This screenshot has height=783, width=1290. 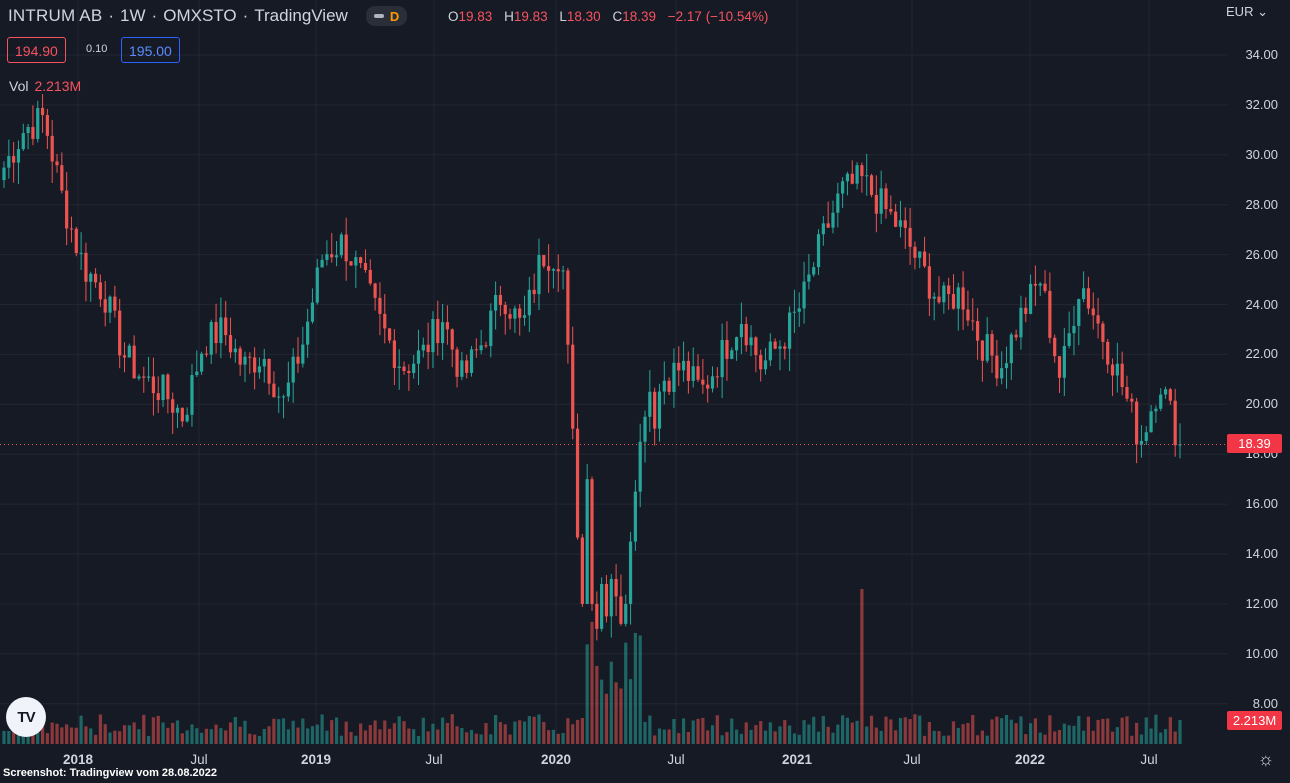 I want to click on price-axis-tick: 22.00, so click(x=1261, y=354).